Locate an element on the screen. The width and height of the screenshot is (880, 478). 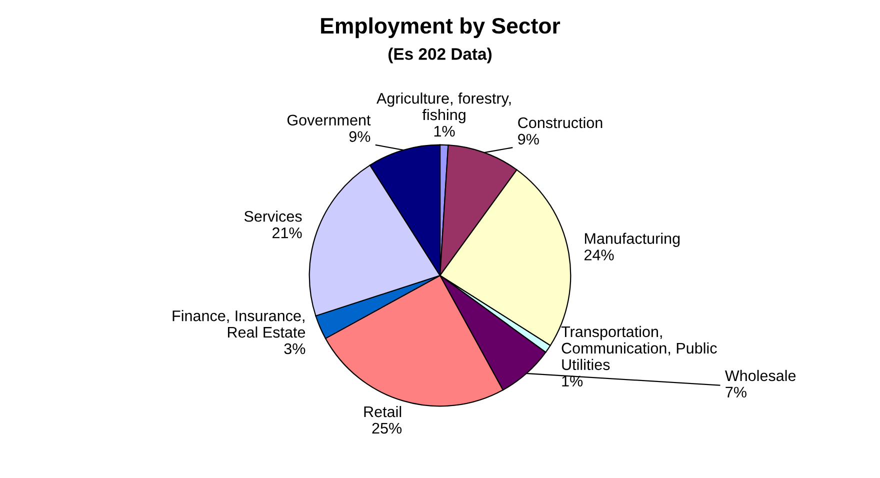
slice-label: Government is located at coordinates (329, 120).